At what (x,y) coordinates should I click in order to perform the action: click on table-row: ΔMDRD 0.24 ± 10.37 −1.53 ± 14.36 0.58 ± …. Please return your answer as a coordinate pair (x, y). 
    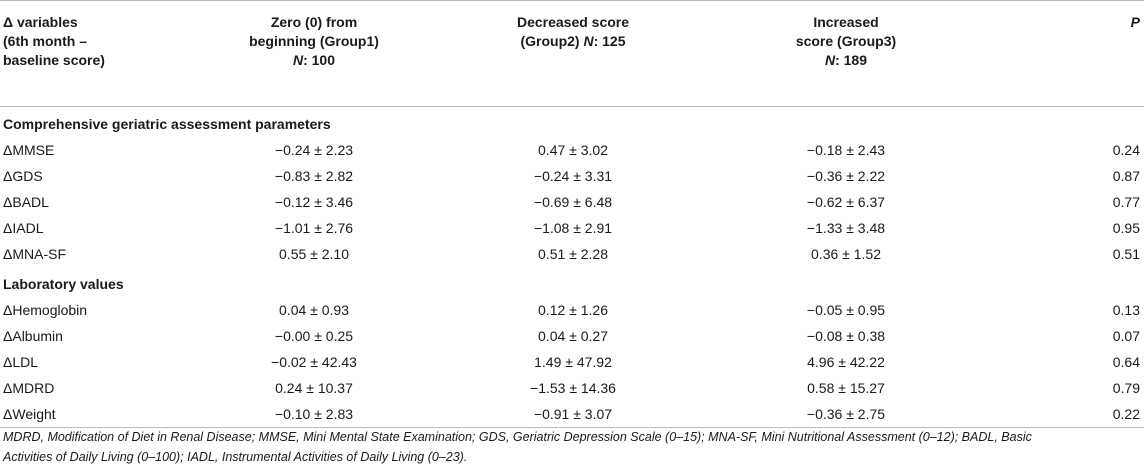
    Looking at the image, I should click on (572, 388).